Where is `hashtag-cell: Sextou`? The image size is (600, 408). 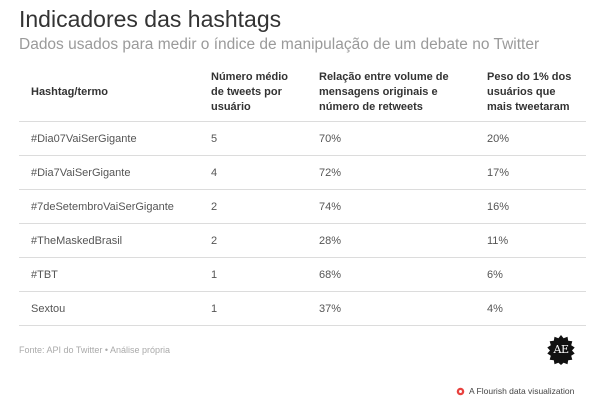
hashtag-cell: Sextou is located at coordinates (109, 308).